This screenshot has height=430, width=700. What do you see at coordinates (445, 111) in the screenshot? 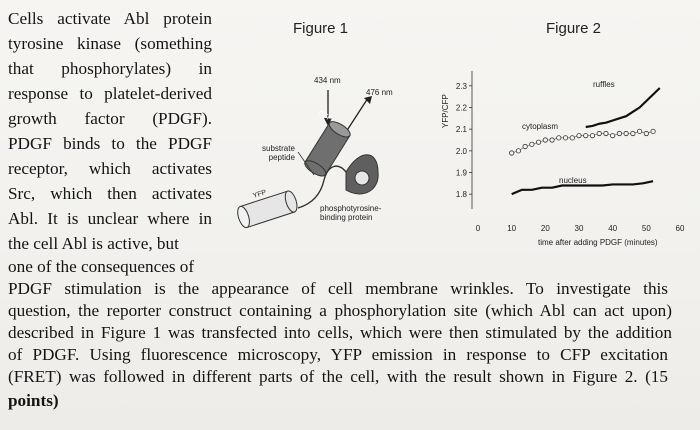
I see `y-axis-label: YFP/CFP` at bounding box center [445, 111].